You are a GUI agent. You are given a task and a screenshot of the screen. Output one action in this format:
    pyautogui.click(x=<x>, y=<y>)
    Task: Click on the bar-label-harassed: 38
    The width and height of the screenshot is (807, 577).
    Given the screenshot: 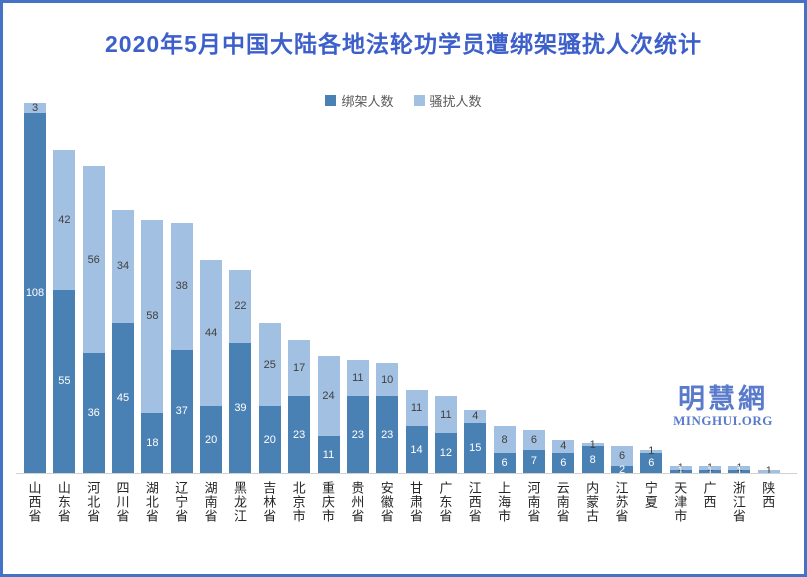 What is the action you would take?
    pyautogui.click(x=181, y=286)
    